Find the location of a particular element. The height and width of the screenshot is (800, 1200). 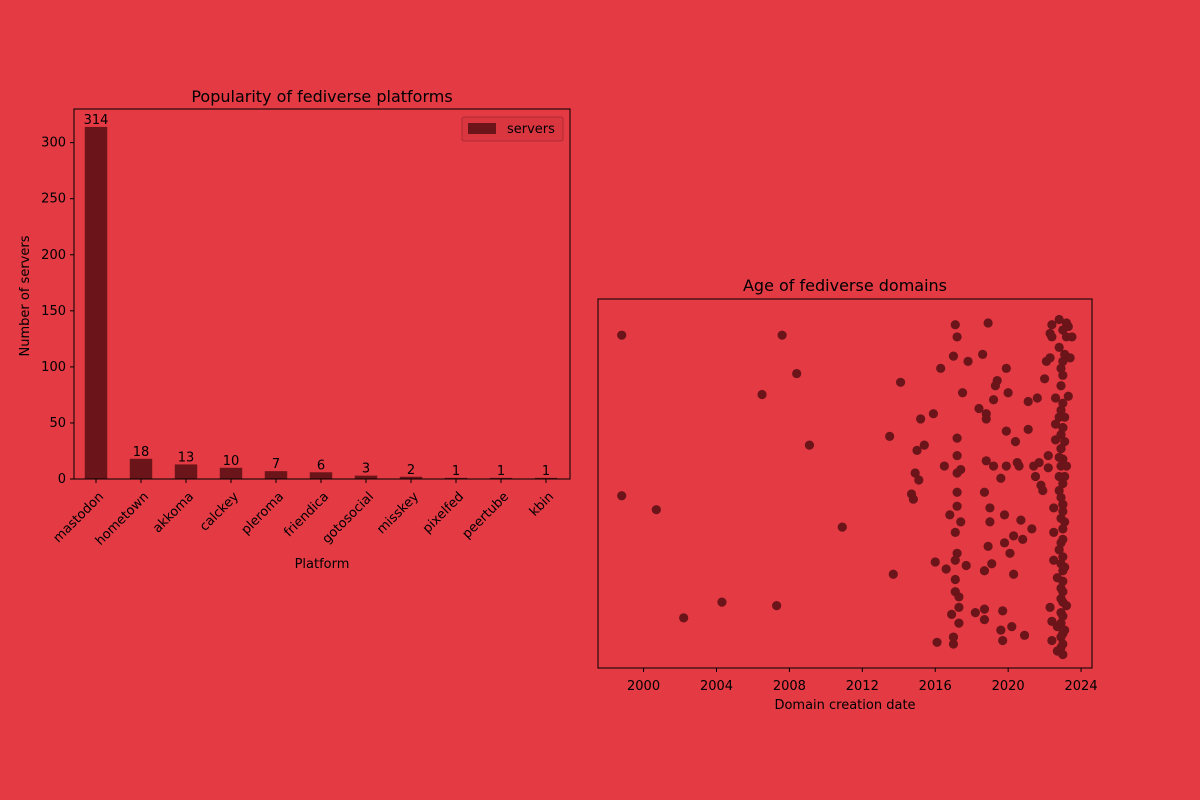

bar-value-label: 6 is located at coordinates (321, 465).